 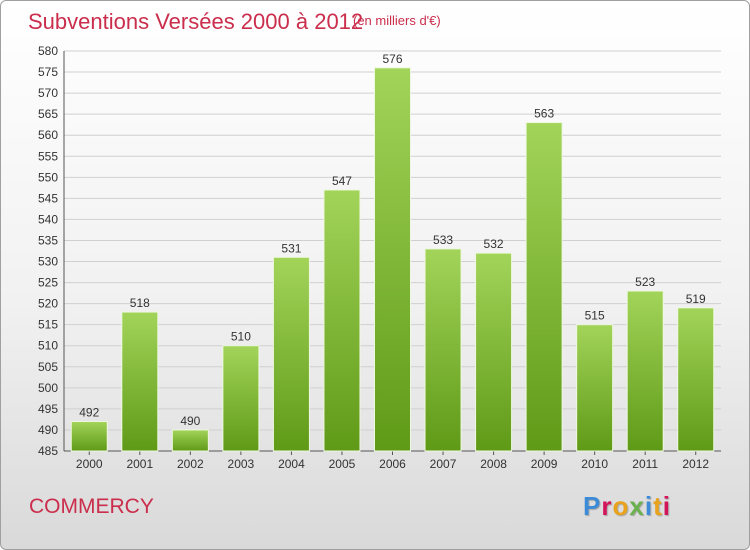 I want to click on y-tick-label: 510, so click(x=48, y=346).